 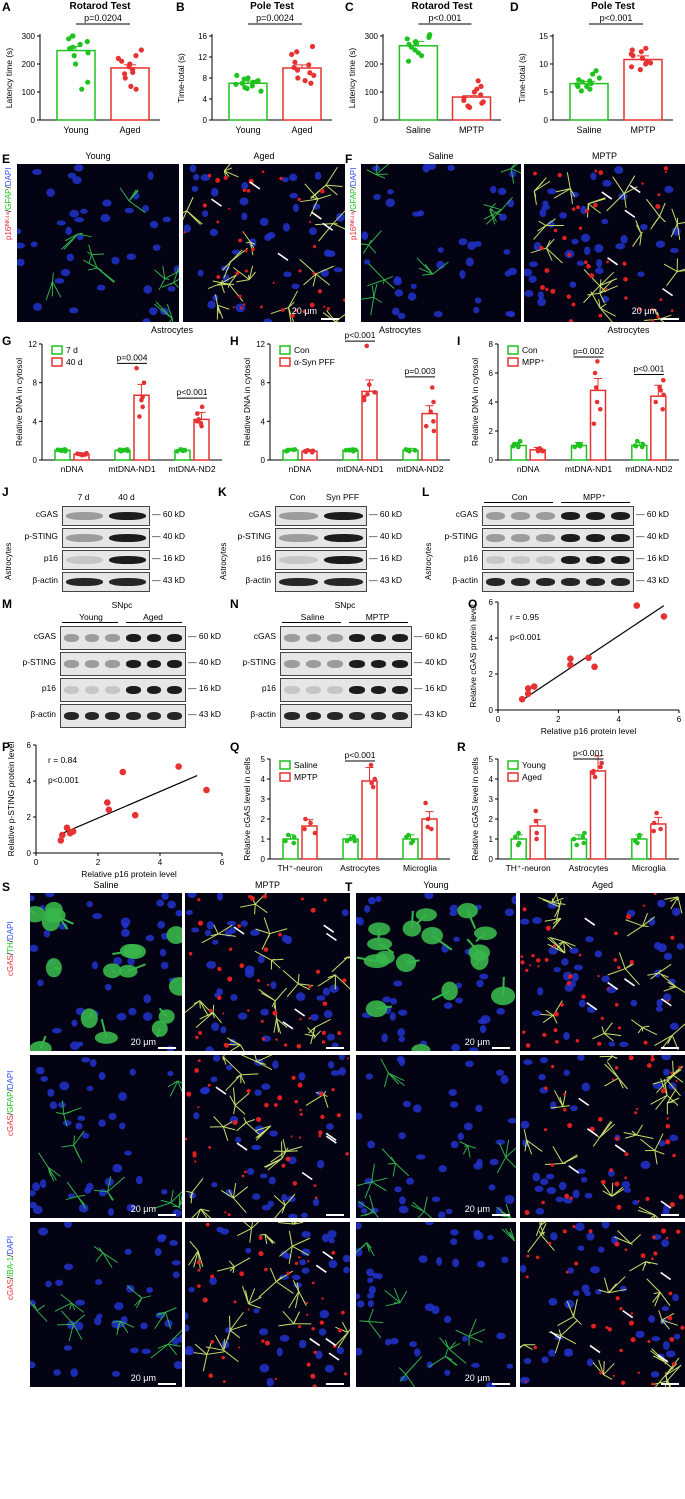 I want to click on blot-kd-label: — 60 kD, so click(x=386, y=514).